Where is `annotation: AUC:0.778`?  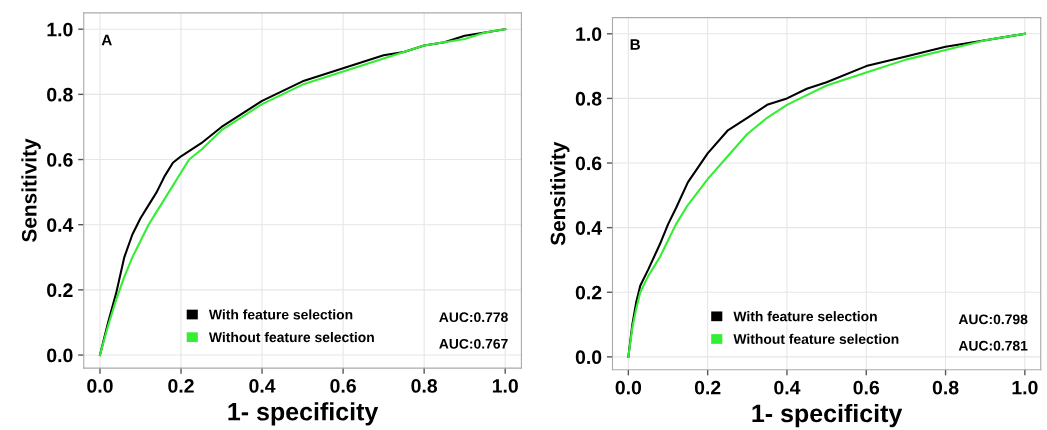
annotation: AUC:0.778 is located at coordinates (473, 317).